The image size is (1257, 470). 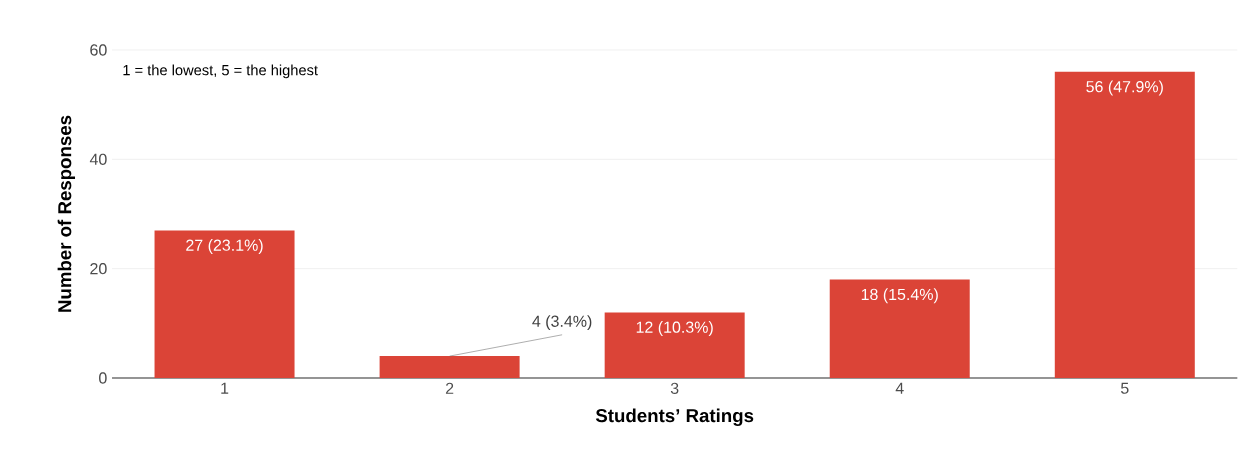 I want to click on x-tick-label: 4, so click(x=899, y=388).